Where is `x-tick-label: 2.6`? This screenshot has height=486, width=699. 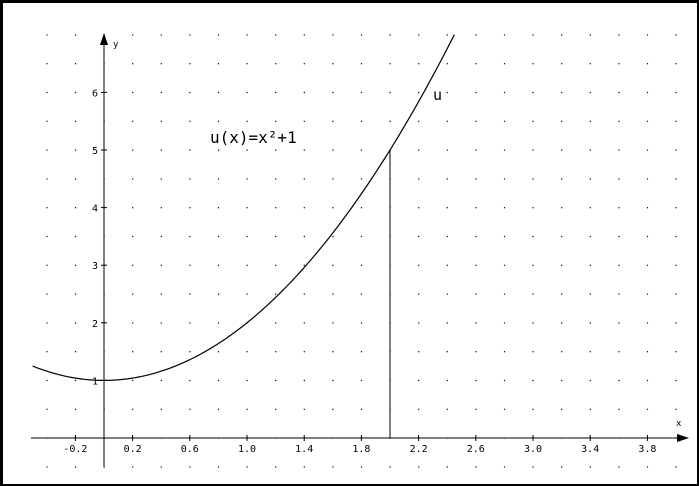 x-tick-label: 2.6 is located at coordinates (476, 449).